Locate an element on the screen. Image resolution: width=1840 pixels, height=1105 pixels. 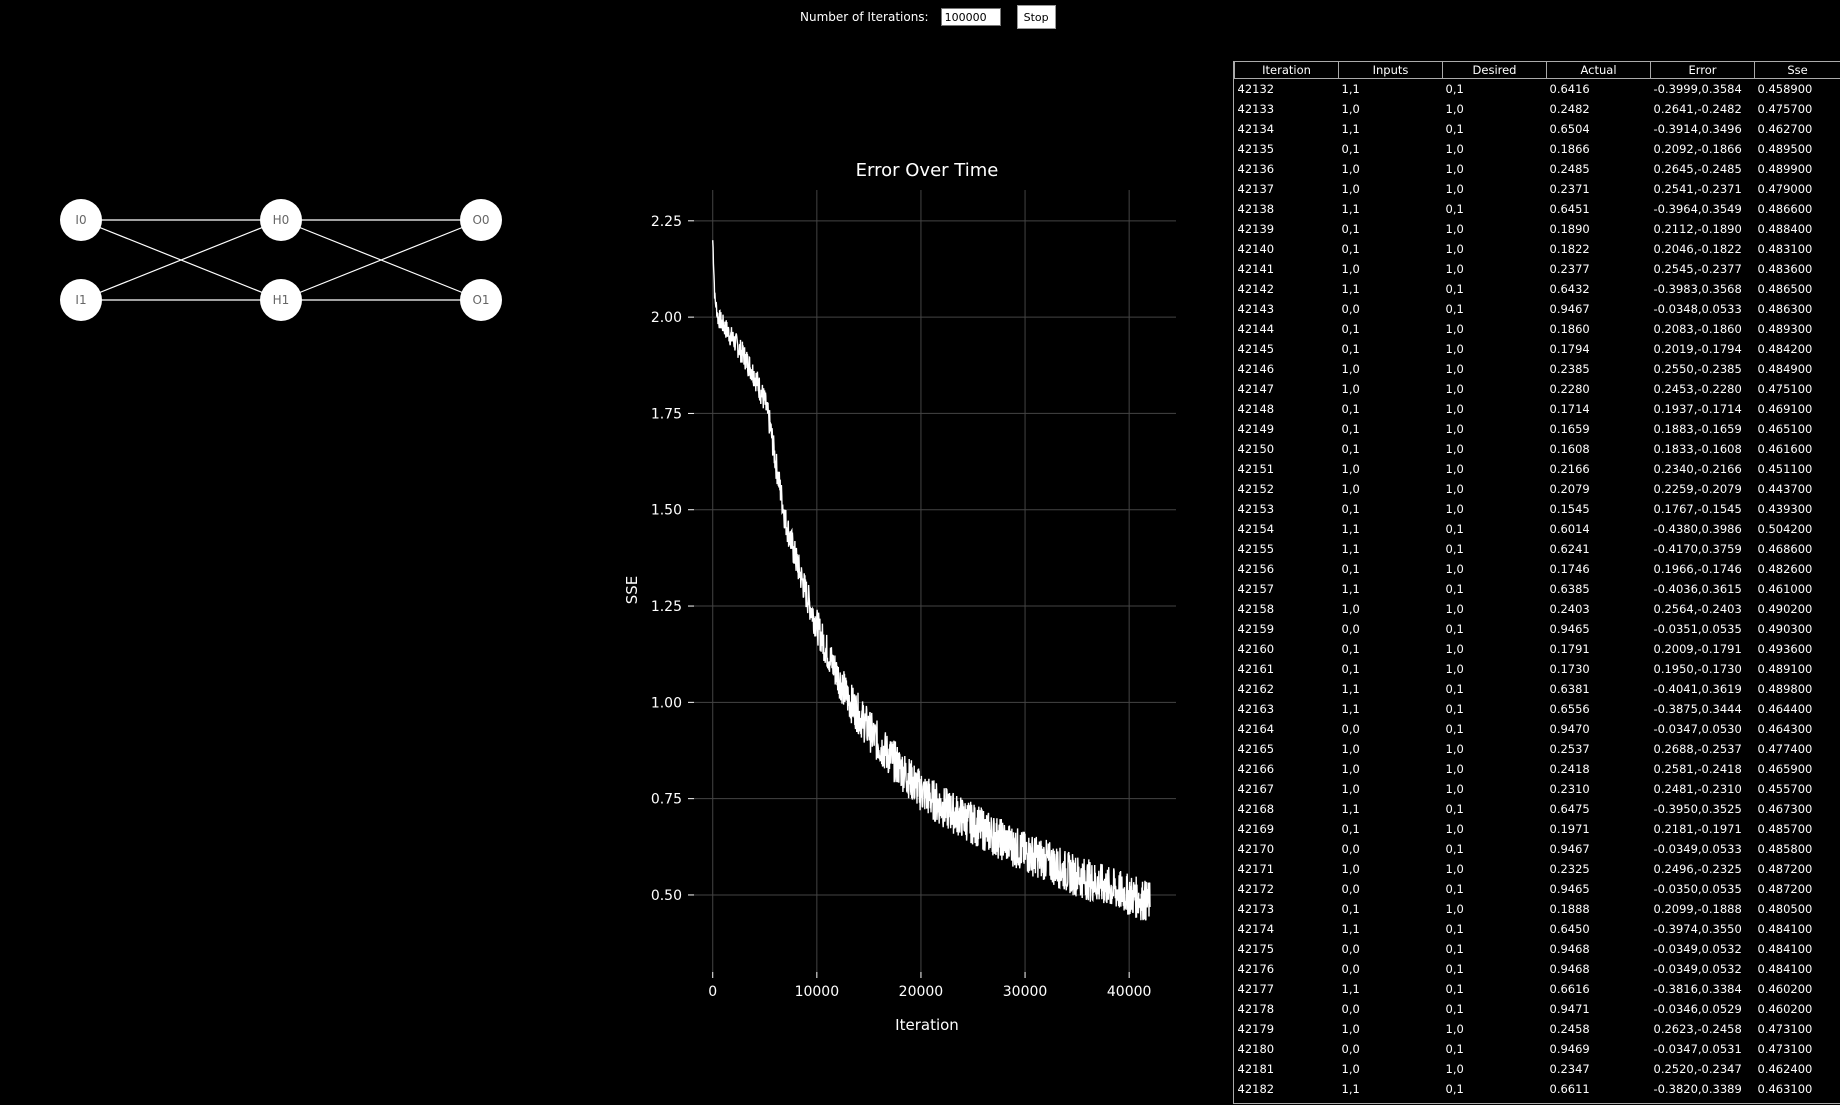
table-row: 42180 0,0 0,1 0.9469 -0.0347,0.0531 0.473100 is located at coordinates (1537, 1049).